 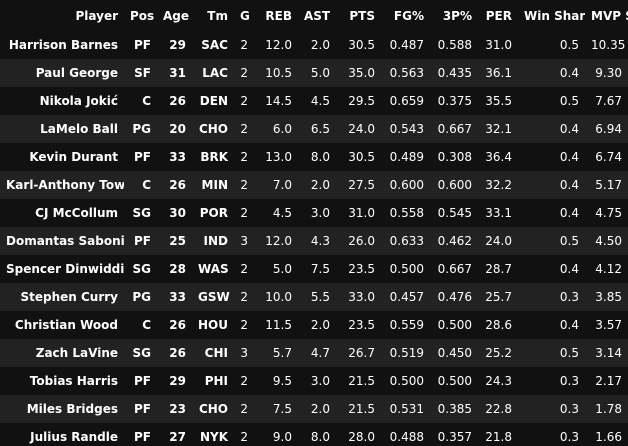 What do you see at coordinates (214, 185) in the screenshot?
I see `cell-tm: MIN` at bounding box center [214, 185].